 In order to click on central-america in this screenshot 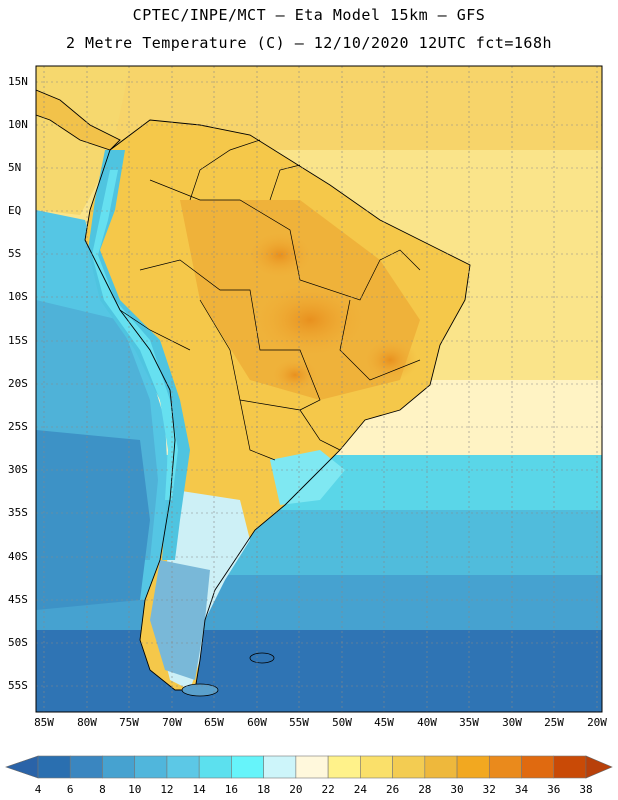, I will do `click(78, 120)`.